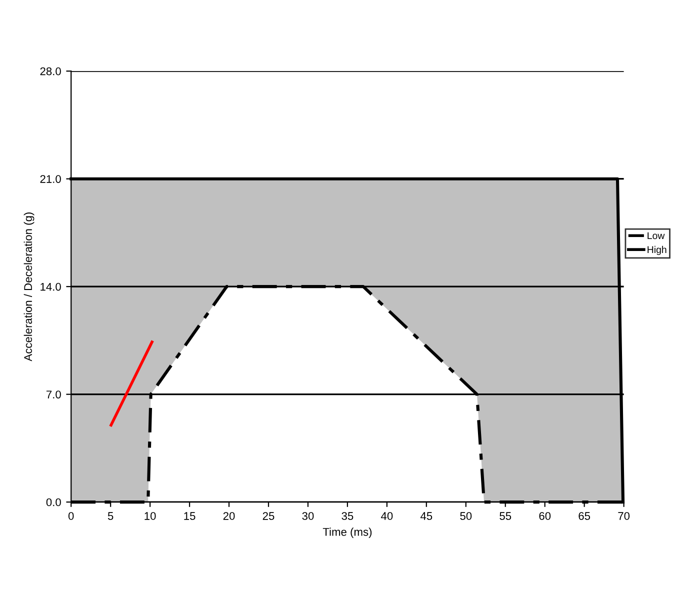  What do you see at coordinates (50, 71) in the screenshot?
I see `y-tick-label: 28.0` at bounding box center [50, 71].